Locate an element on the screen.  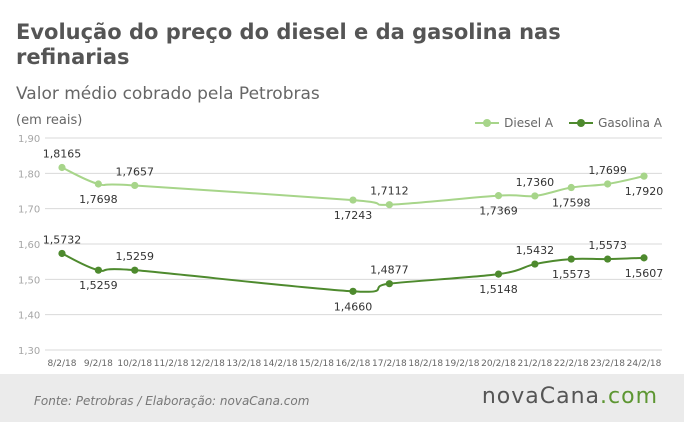
x-tick-label: 12/2/18 is located at coordinates (207, 364).